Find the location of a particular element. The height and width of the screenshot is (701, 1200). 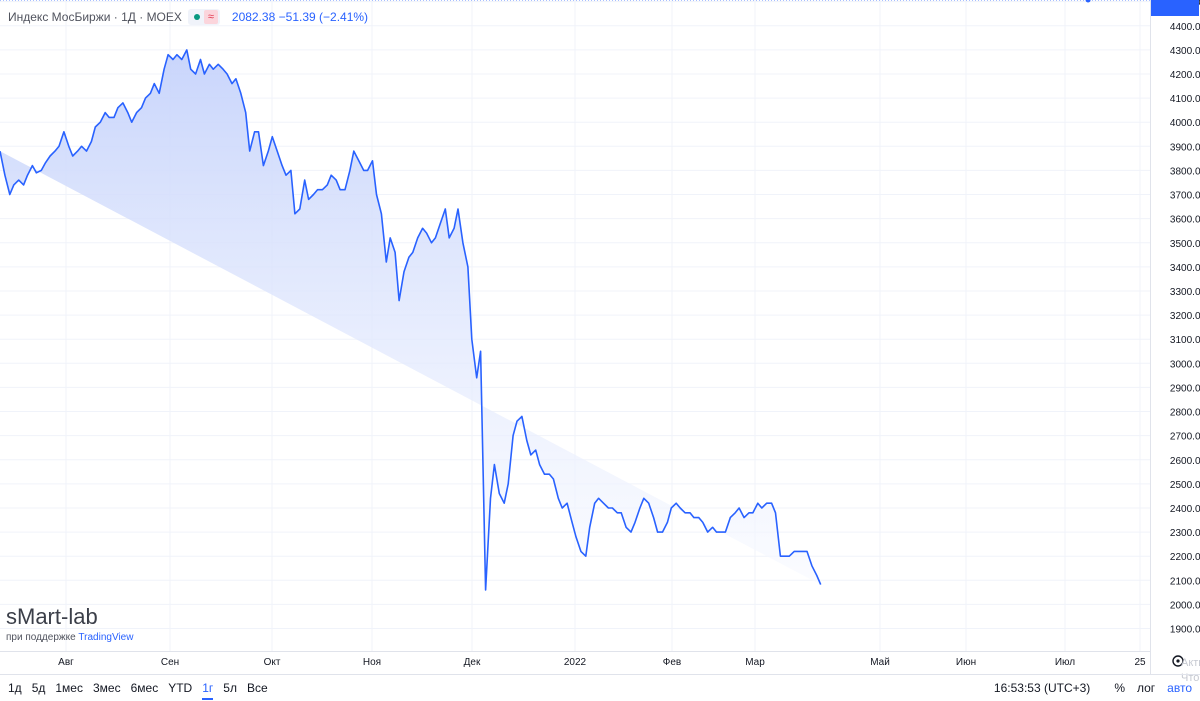

x-tick-label: Авг is located at coordinates (66, 662).